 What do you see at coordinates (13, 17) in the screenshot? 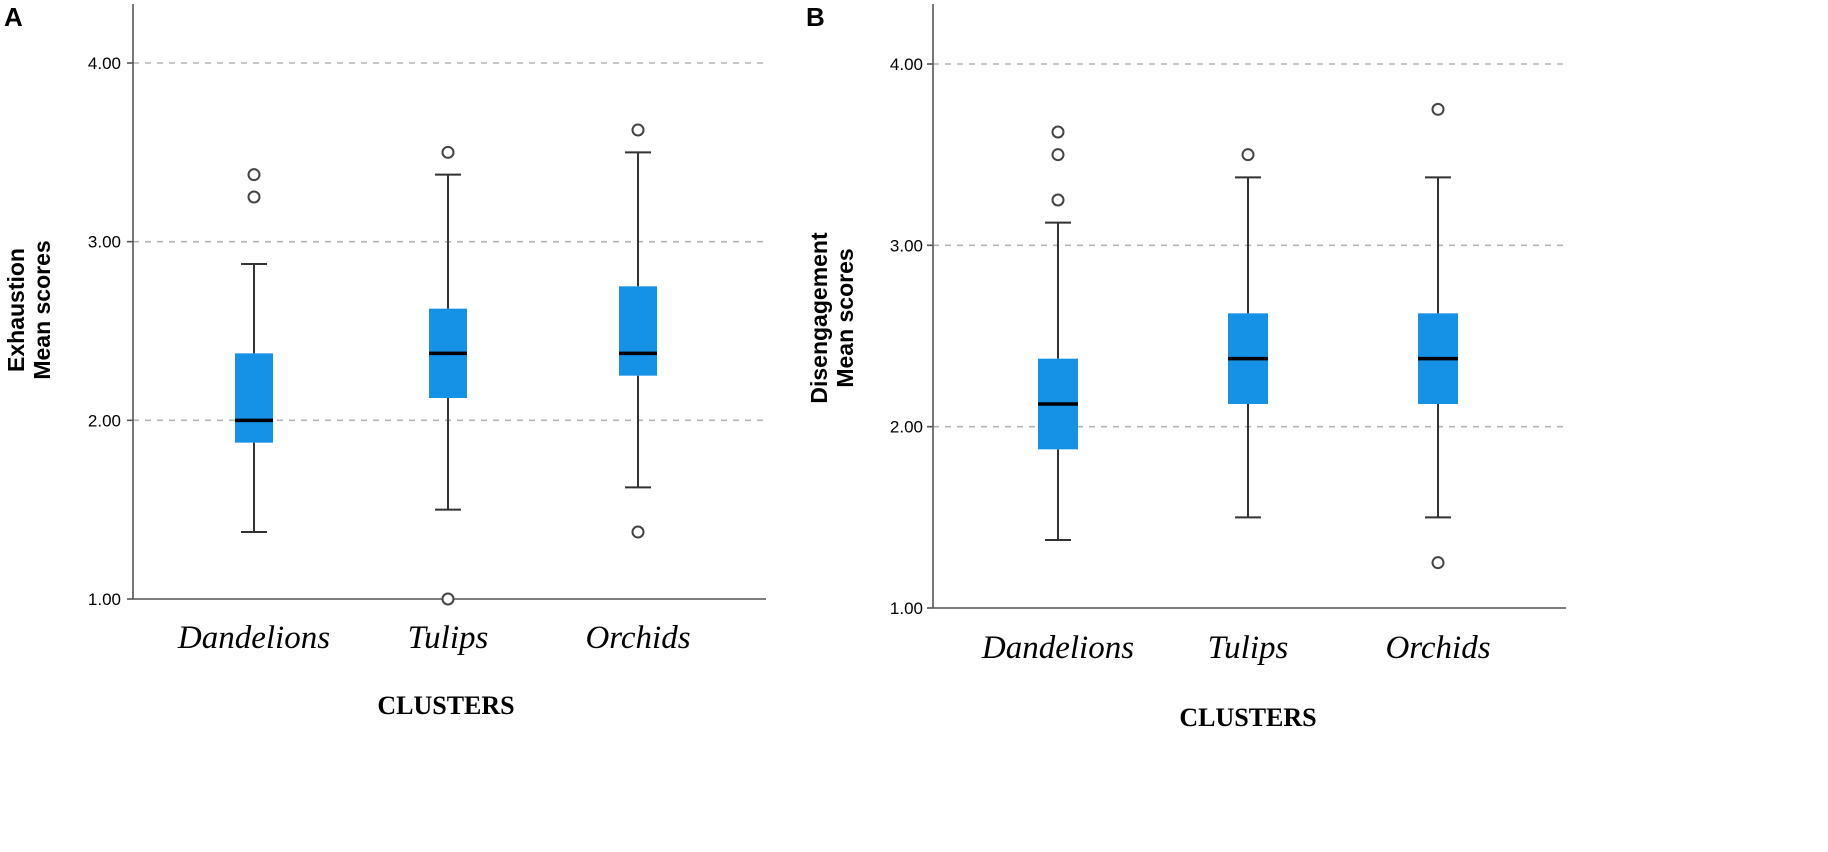
I see `panel-letter: A` at bounding box center [13, 17].